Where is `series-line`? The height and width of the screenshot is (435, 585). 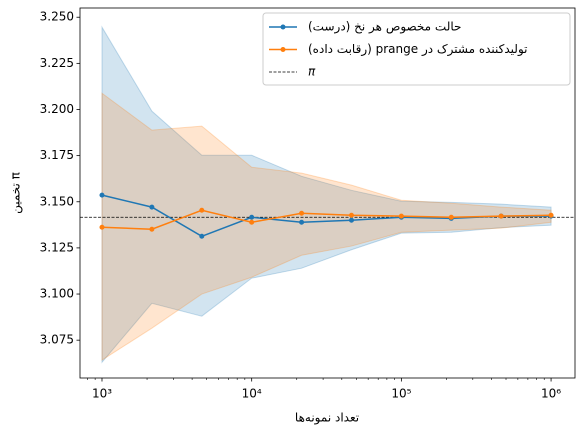
series-line is located at coordinates (326, 220).